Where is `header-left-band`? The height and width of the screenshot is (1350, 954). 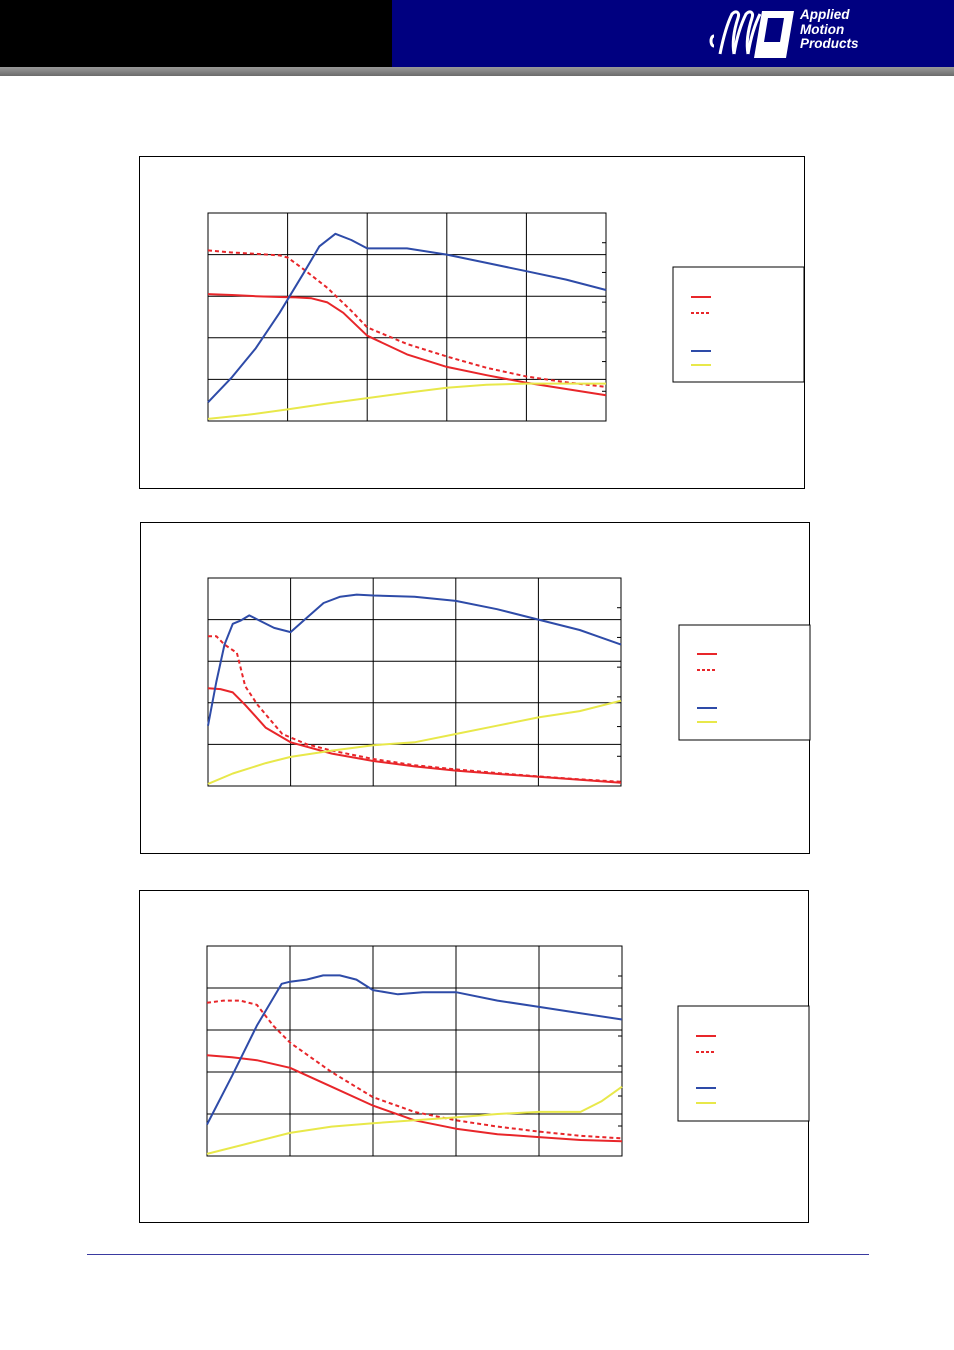
header-left-band is located at coordinates (196, 33).